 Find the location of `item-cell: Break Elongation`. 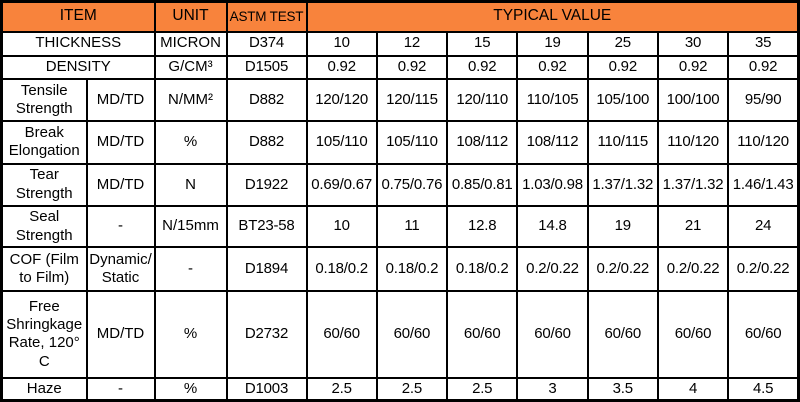

item-cell: Break Elongation is located at coordinates (44, 142).